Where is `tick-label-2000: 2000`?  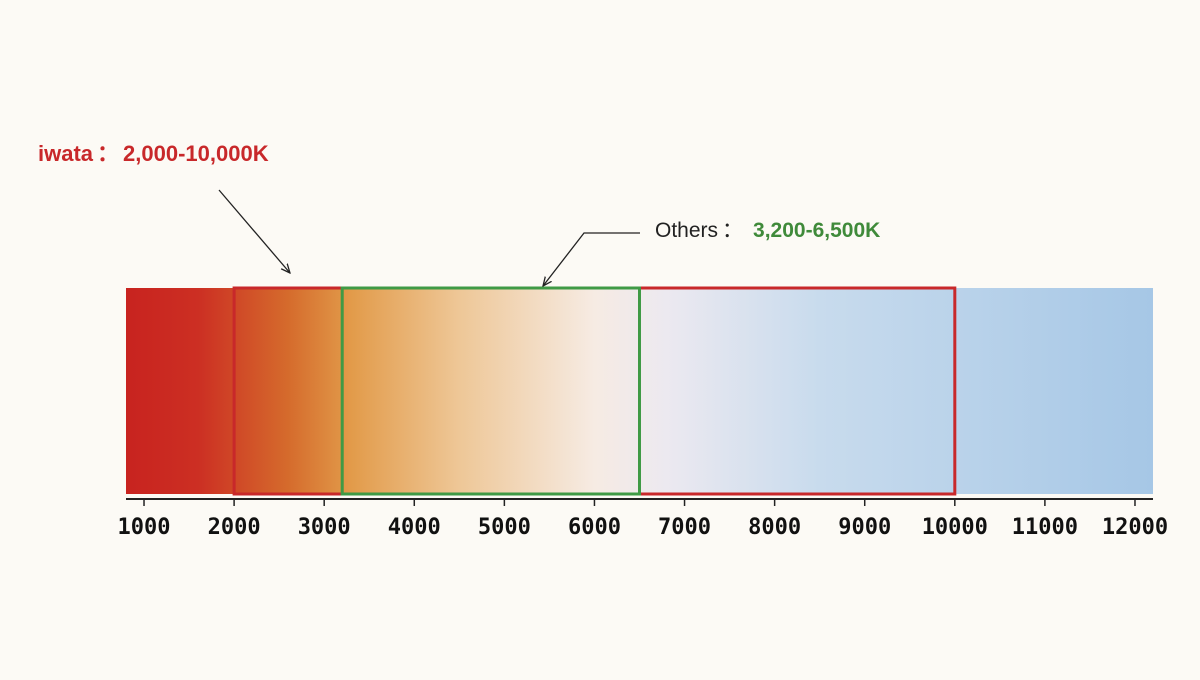 tick-label-2000: 2000 is located at coordinates (234, 527).